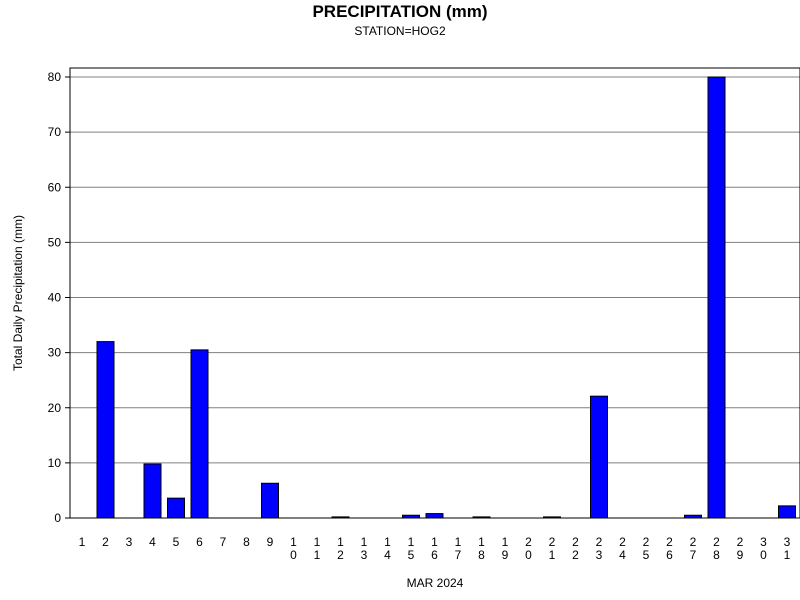 Image resolution: width=800 pixels, height=600 pixels. What do you see at coordinates (82, 542) in the screenshot?
I see `x-tick-label-1: 1` at bounding box center [82, 542].